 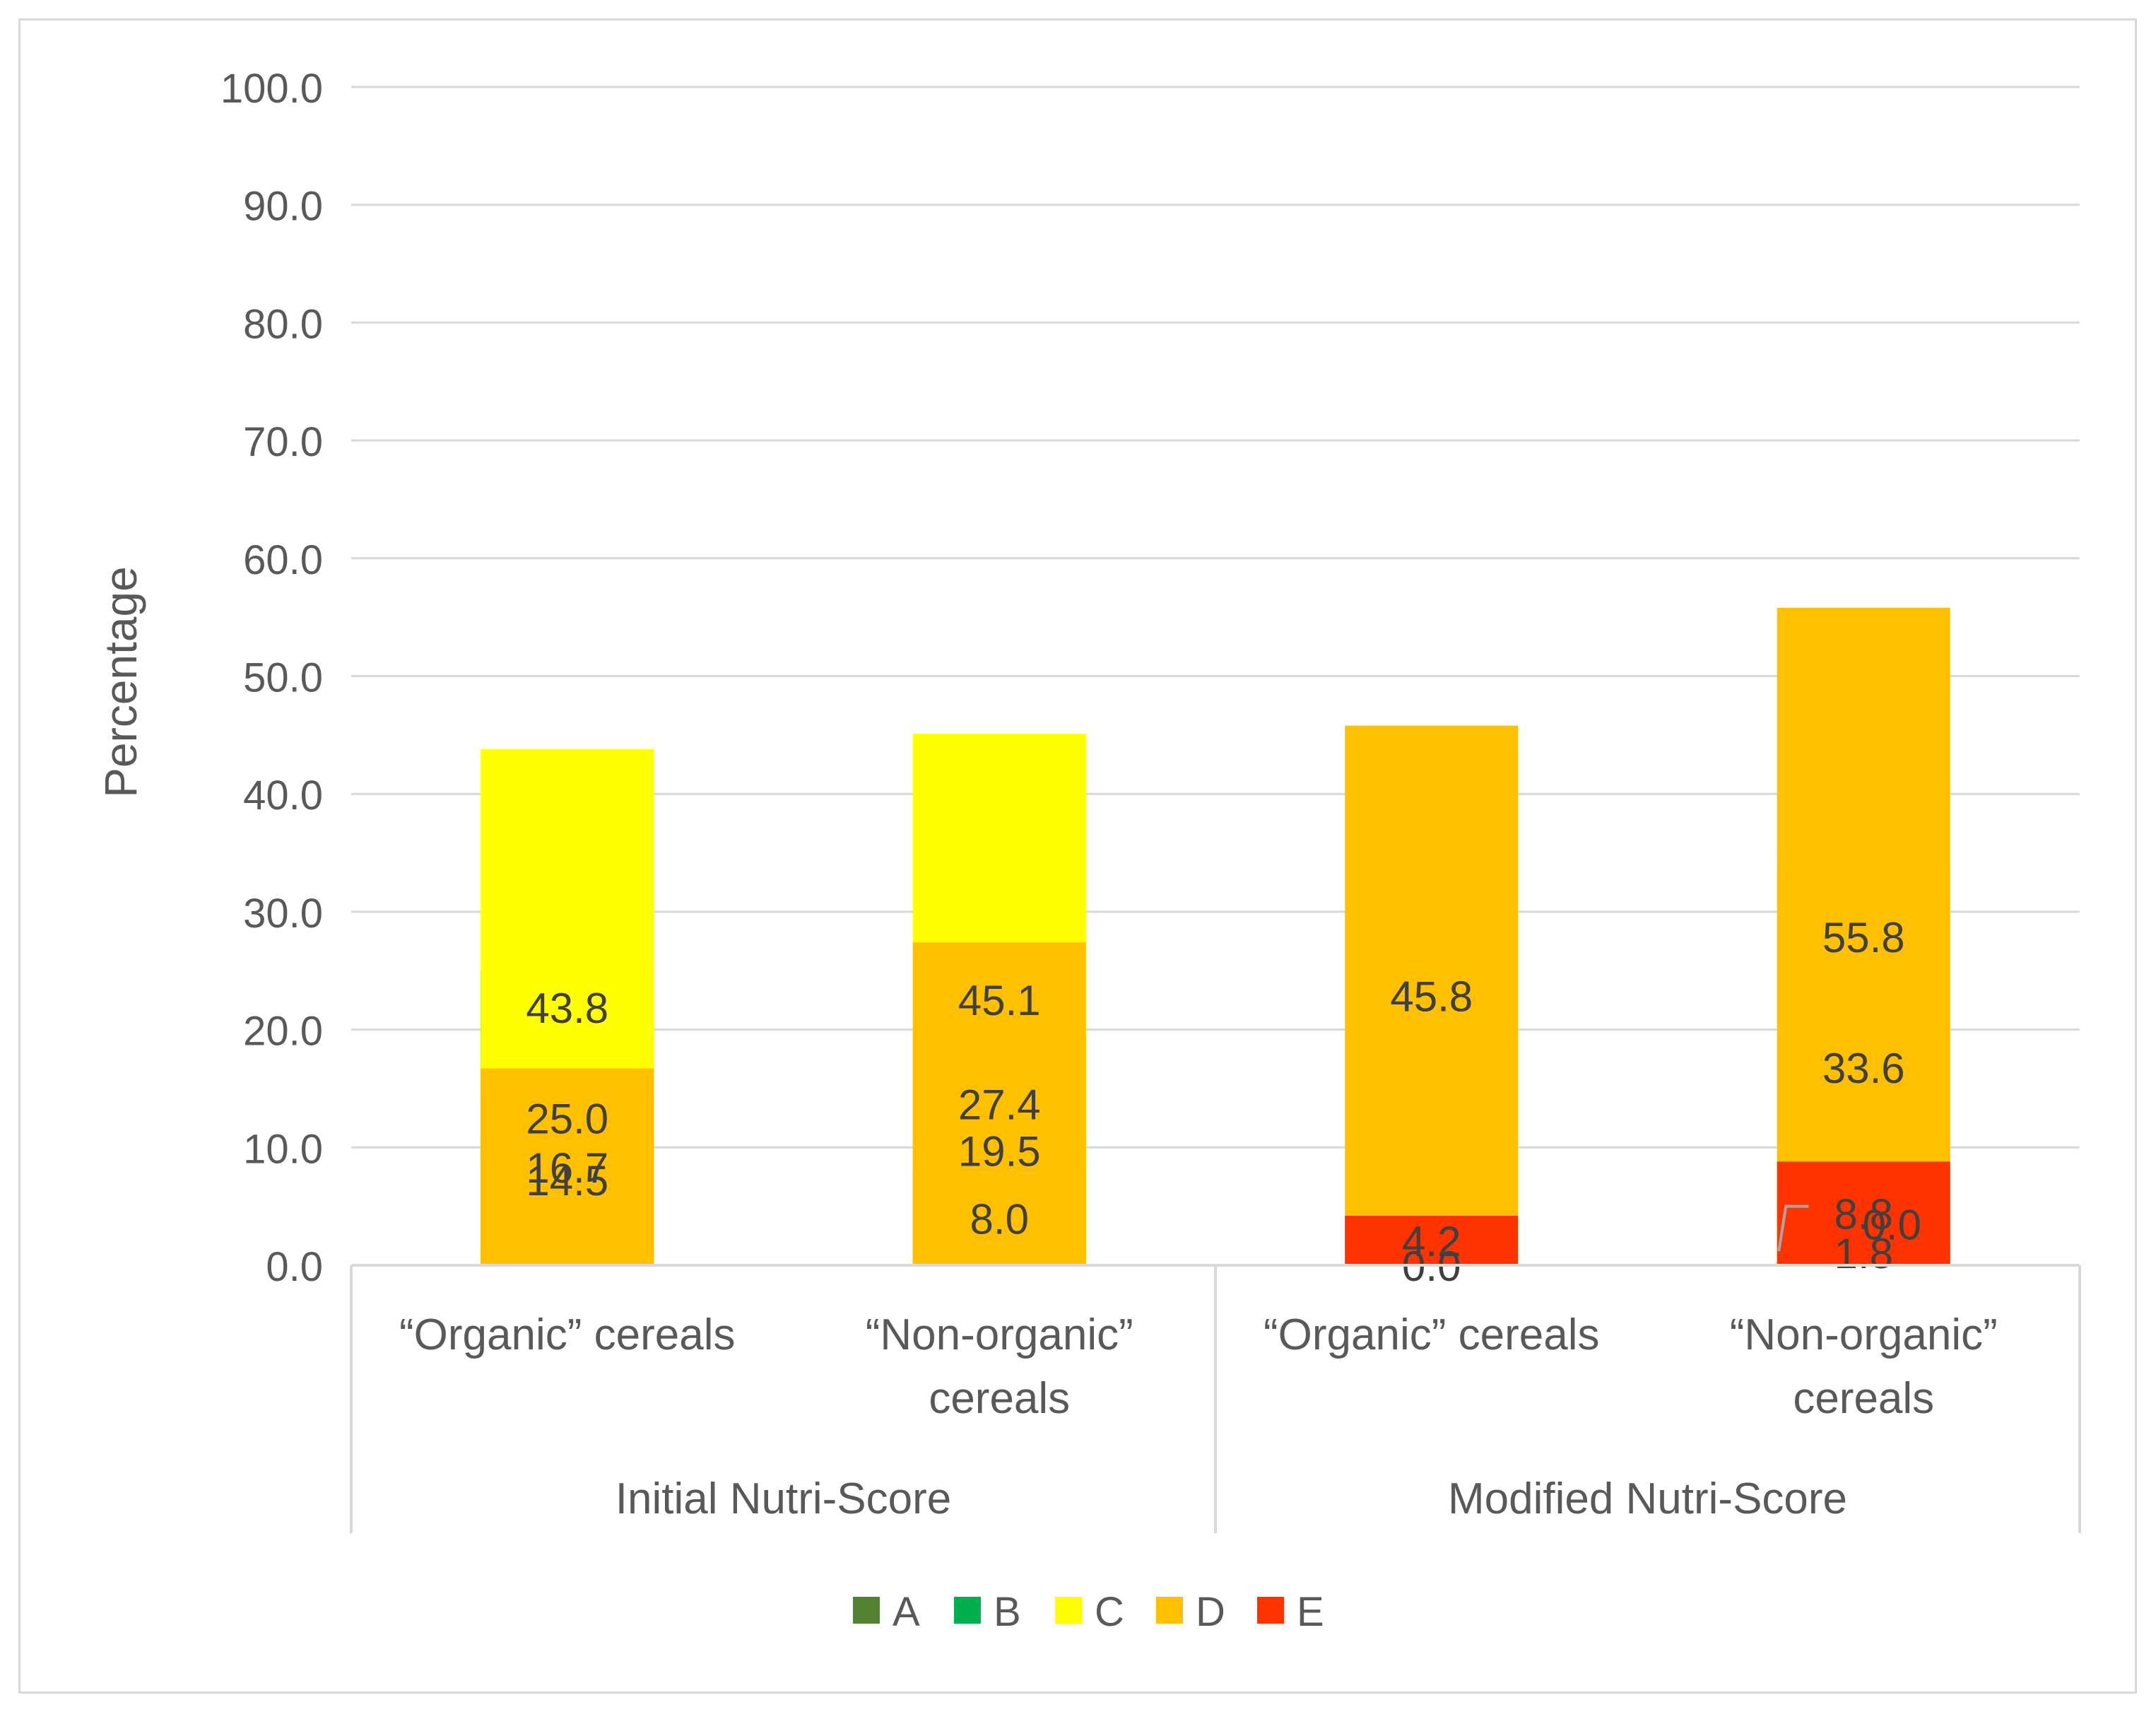 I want to click on data-label-c: 43.8, so click(x=567, y=1009).